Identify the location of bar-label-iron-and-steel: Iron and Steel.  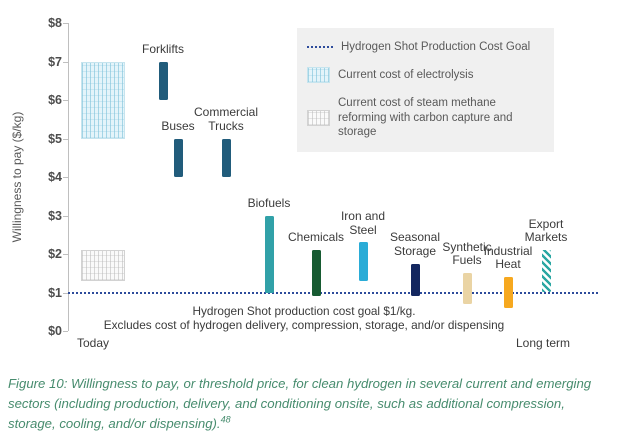
(363, 222).